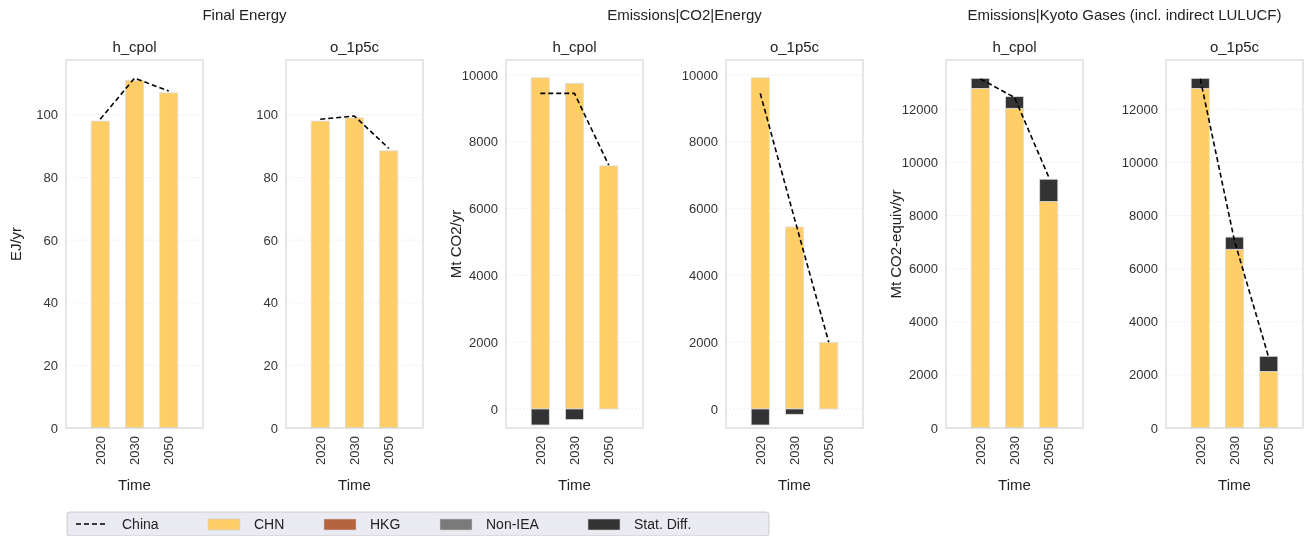  What do you see at coordinates (685, 14) in the screenshot?
I see `text: Emissions|CO2|Energy` at bounding box center [685, 14].